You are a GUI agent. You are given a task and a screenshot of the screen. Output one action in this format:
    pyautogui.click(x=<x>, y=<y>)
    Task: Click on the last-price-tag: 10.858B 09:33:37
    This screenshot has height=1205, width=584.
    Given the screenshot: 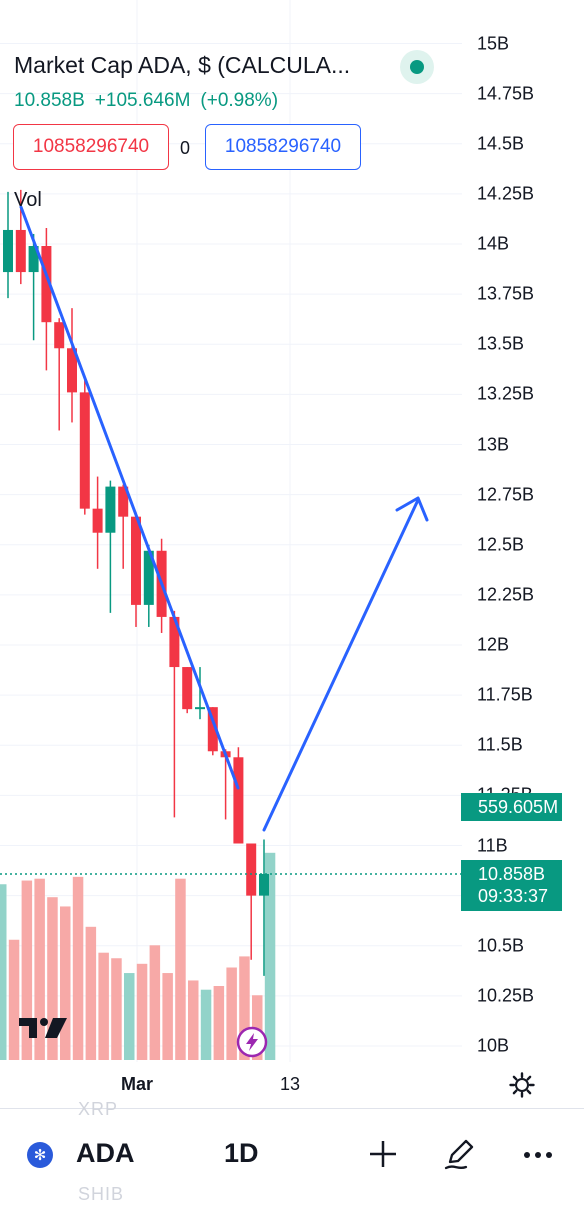 What is the action you would take?
    pyautogui.click(x=511, y=885)
    